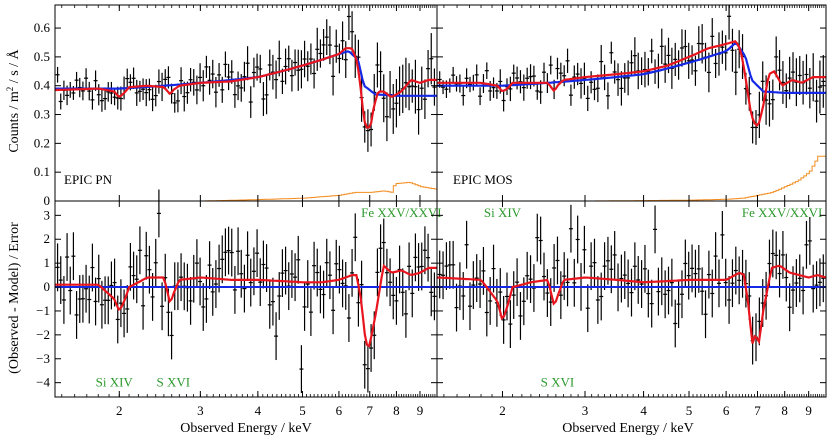  What do you see at coordinates (13, 100) in the screenshot?
I see `top-ylabel: Counts / m2 / s / Å` at bounding box center [13, 100].